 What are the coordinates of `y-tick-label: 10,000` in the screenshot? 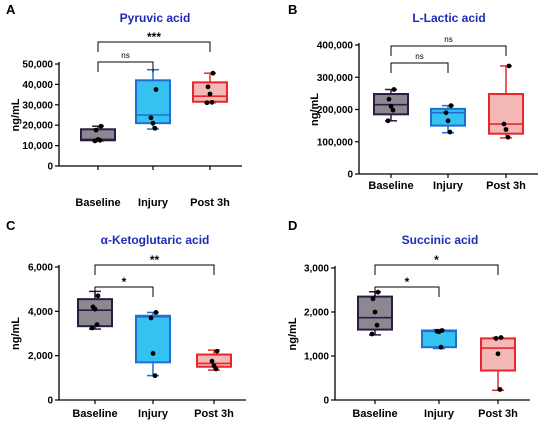 It's located at (37, 146).